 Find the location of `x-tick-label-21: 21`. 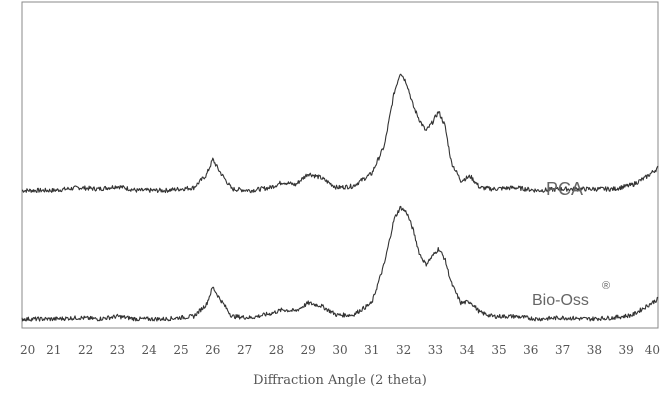

x-tick-label-21: 21 is located at coordinates (53, 350).